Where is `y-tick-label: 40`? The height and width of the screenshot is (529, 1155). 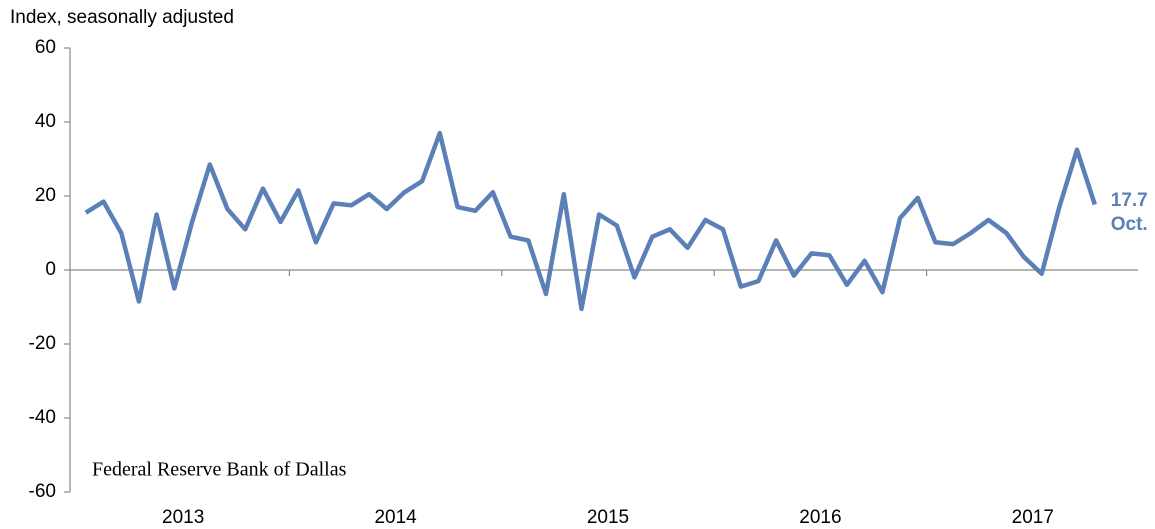 y-tick-label: 40 is located at coordinates (45, 121).